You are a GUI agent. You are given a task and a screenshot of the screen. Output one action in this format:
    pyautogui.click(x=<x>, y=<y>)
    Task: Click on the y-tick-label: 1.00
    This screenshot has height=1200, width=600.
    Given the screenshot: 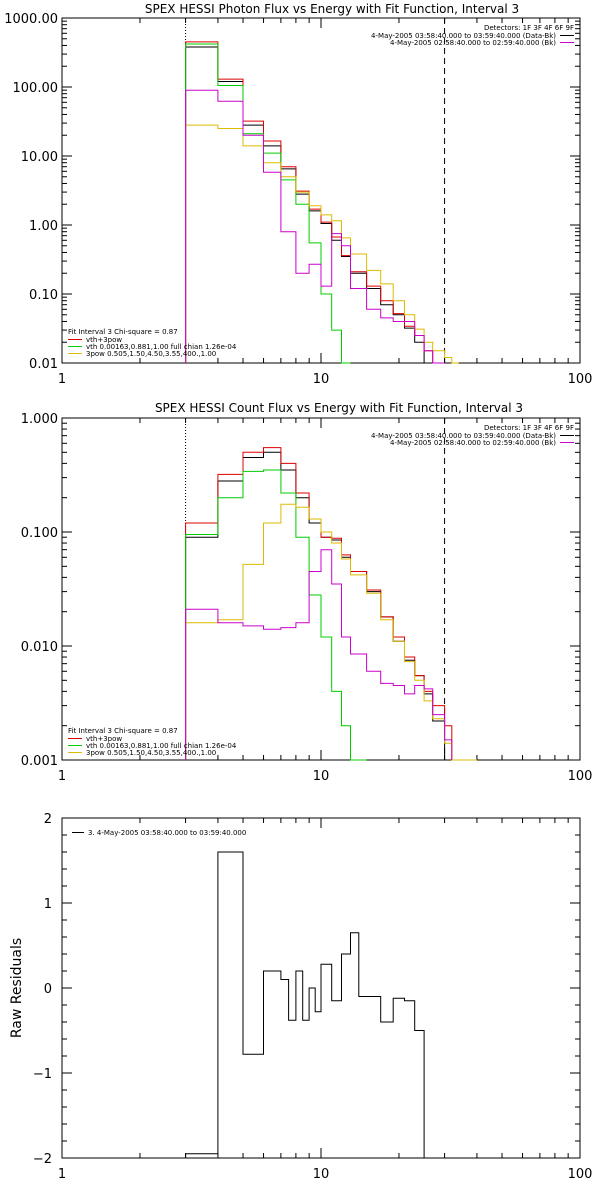 What is the action you would take?
    pyautogui.click(x=43, y=226)
    